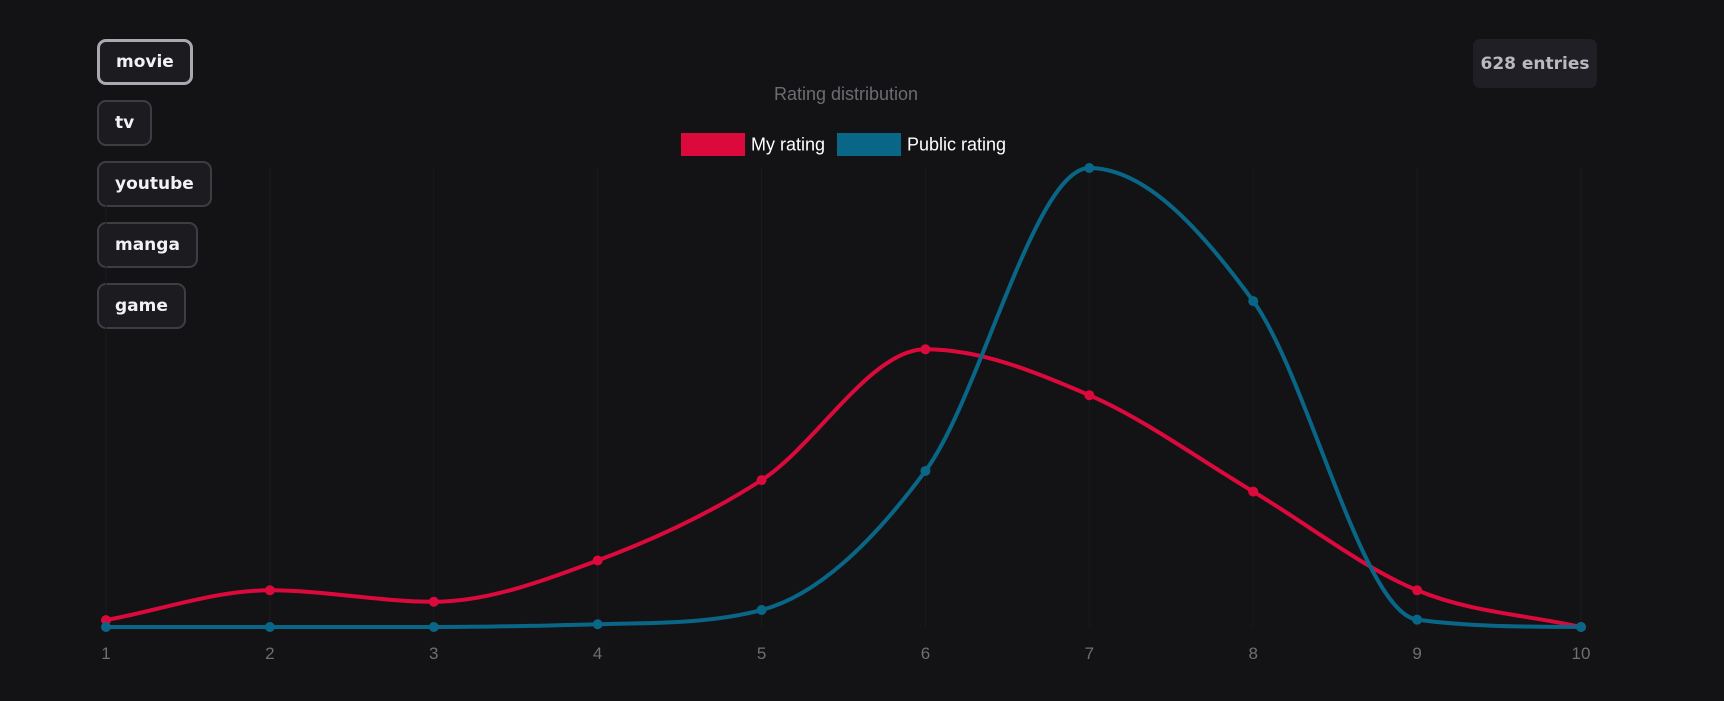 The width and height of the screenshot is (1724, 701). Describe the element at coordinates (145, 62) in the screenshot. I see `filter-movie-button: movie` at that location.